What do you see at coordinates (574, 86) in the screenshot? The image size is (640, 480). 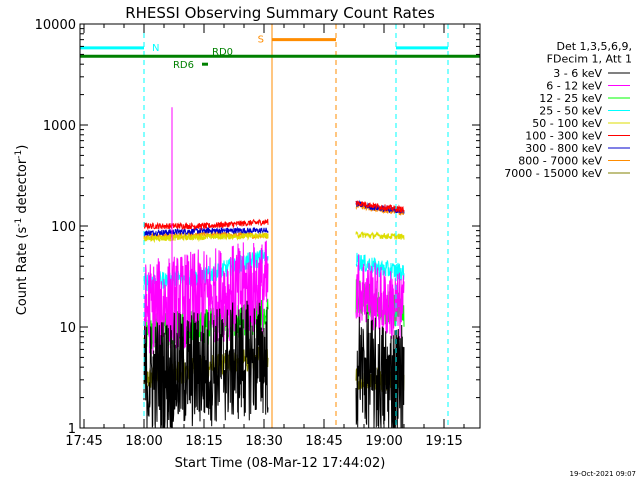 I see `legend-entry-label: 6 - 12 keV` at bounding box center [574, 86].